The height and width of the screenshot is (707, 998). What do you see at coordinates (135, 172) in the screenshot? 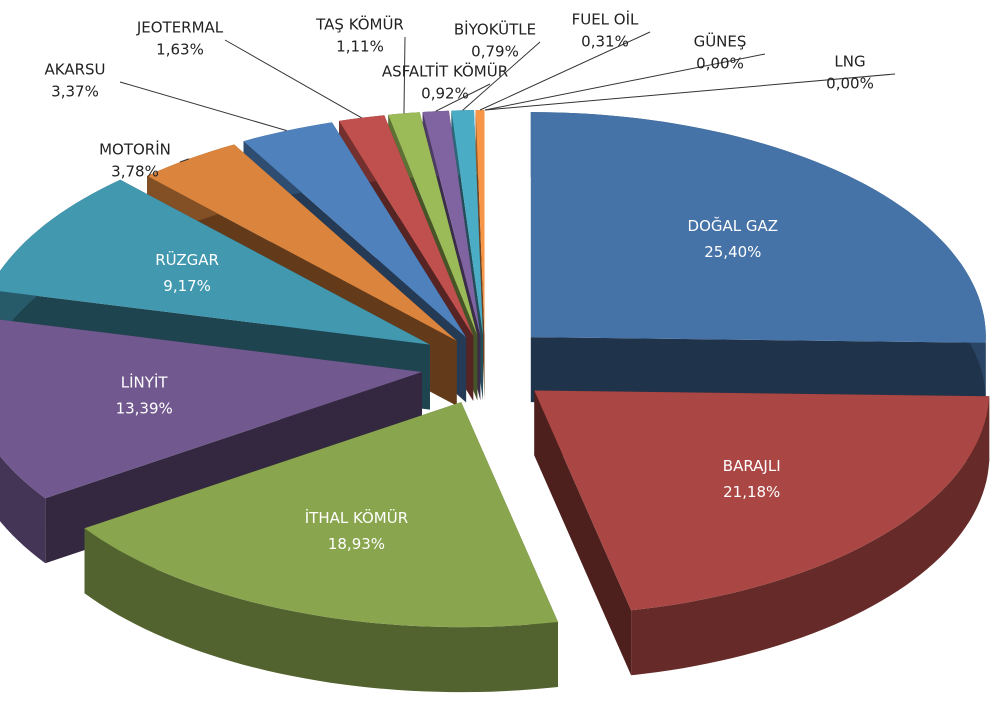
I see `data-label: 3,78%` at bounding box center [135, 172].